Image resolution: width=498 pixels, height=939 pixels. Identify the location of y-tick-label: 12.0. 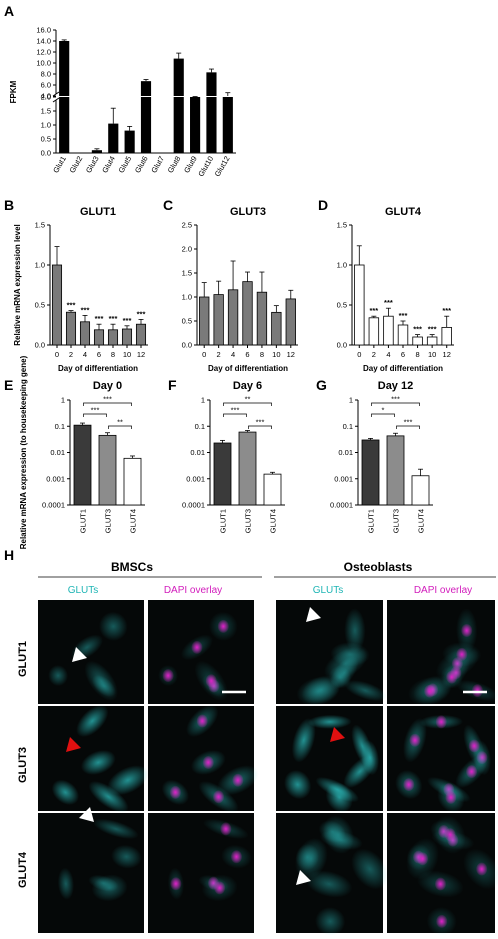
(43, 52).